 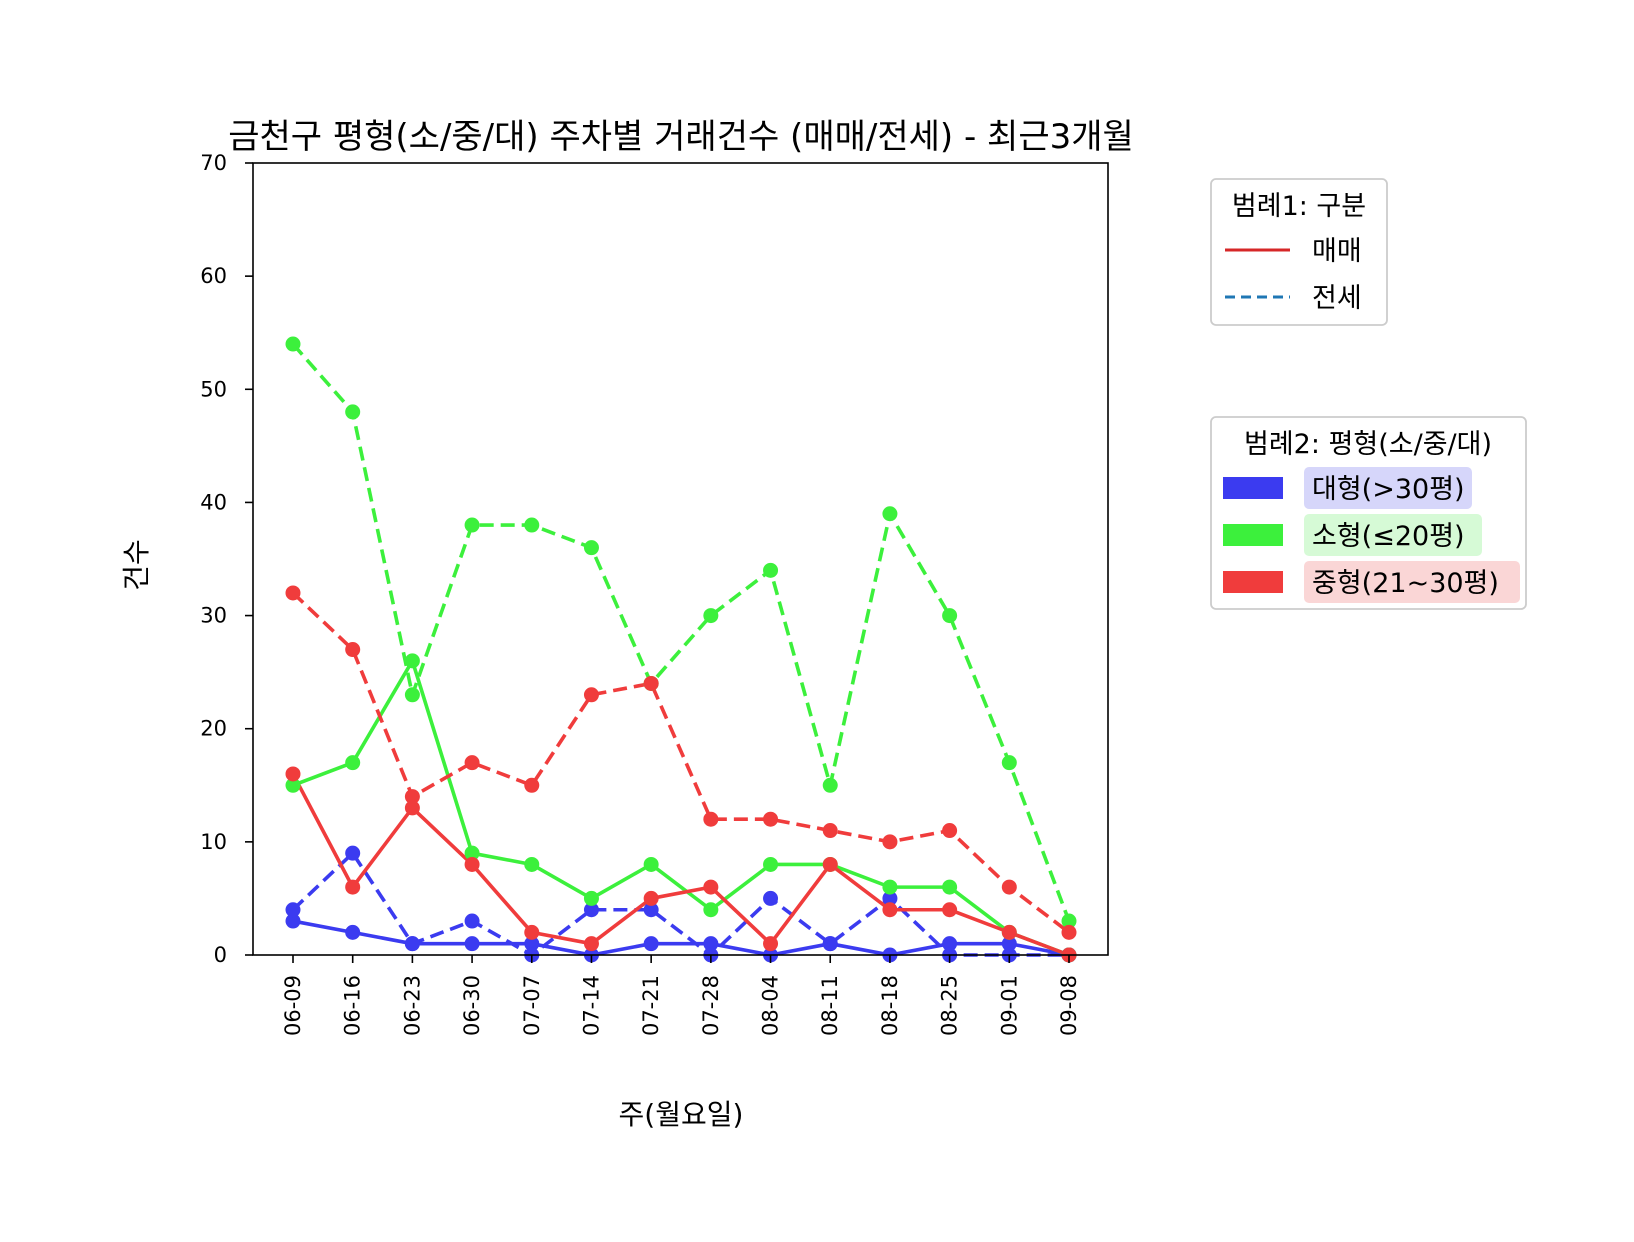 I want to click on x-tick-label: 09-01, so click(x=1009, y=1005).